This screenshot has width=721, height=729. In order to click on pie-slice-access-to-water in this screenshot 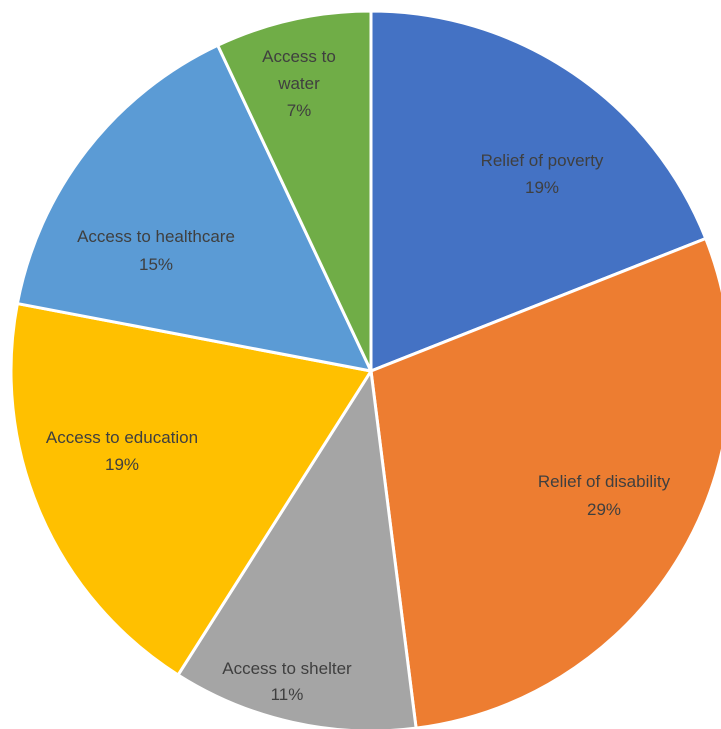, I will do `click(294, 191)`.